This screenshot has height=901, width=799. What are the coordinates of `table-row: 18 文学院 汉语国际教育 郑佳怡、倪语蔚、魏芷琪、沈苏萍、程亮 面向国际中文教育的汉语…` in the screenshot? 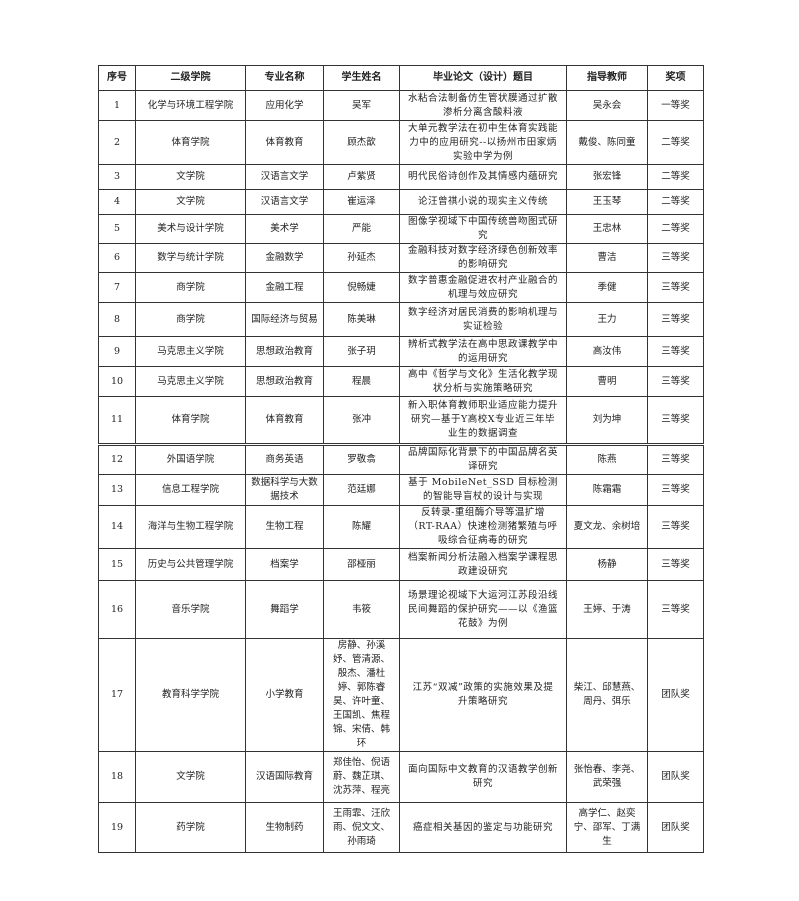 It's located at (401, 777).